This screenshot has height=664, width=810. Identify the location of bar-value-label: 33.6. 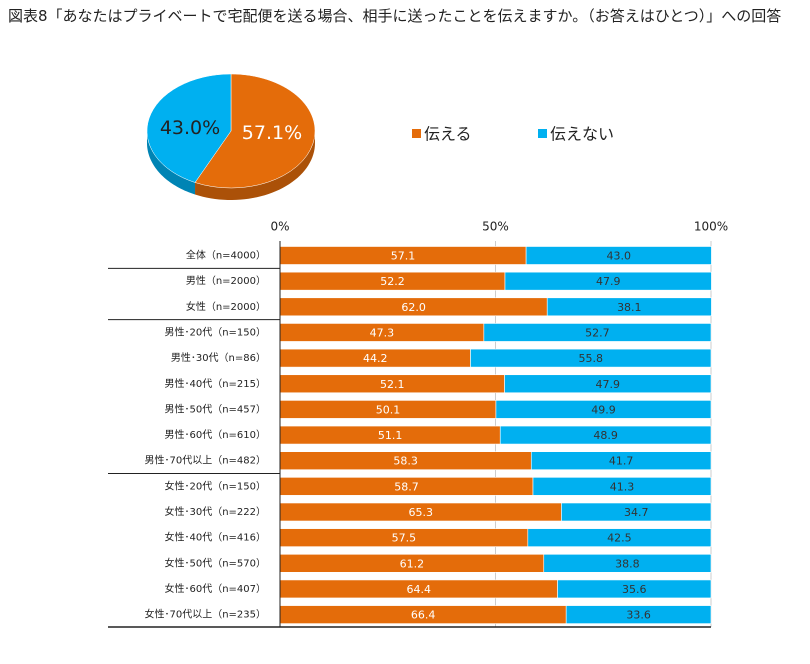
(638, 615).